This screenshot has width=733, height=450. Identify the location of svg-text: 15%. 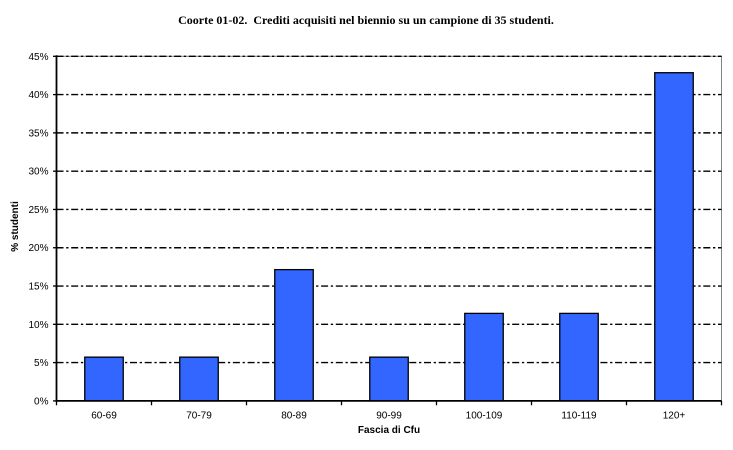
(38, 287).